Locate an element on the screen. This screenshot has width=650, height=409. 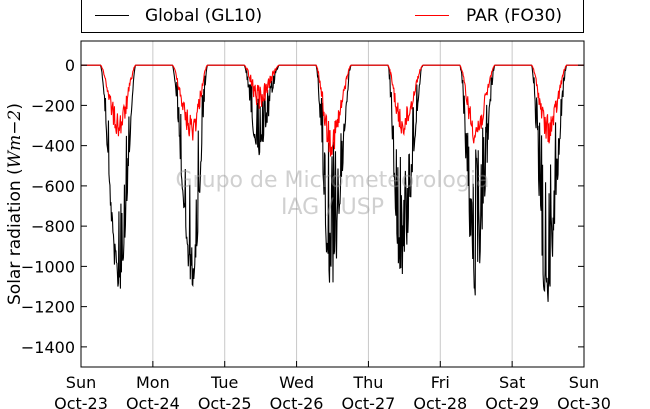
x-tick-day: Mon is located at coordinates (153, 382).